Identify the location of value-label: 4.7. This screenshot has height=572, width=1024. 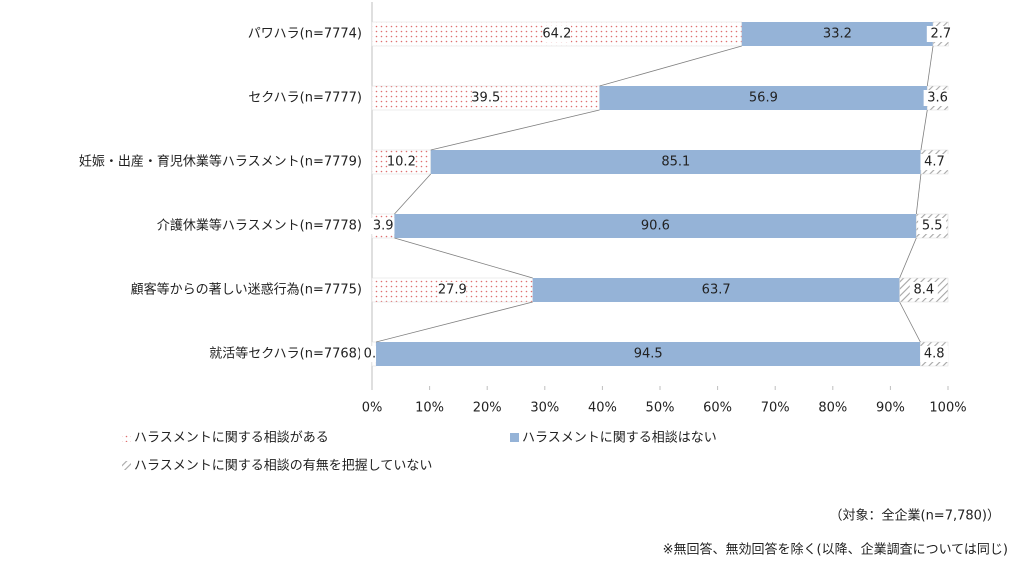
(934, 162).